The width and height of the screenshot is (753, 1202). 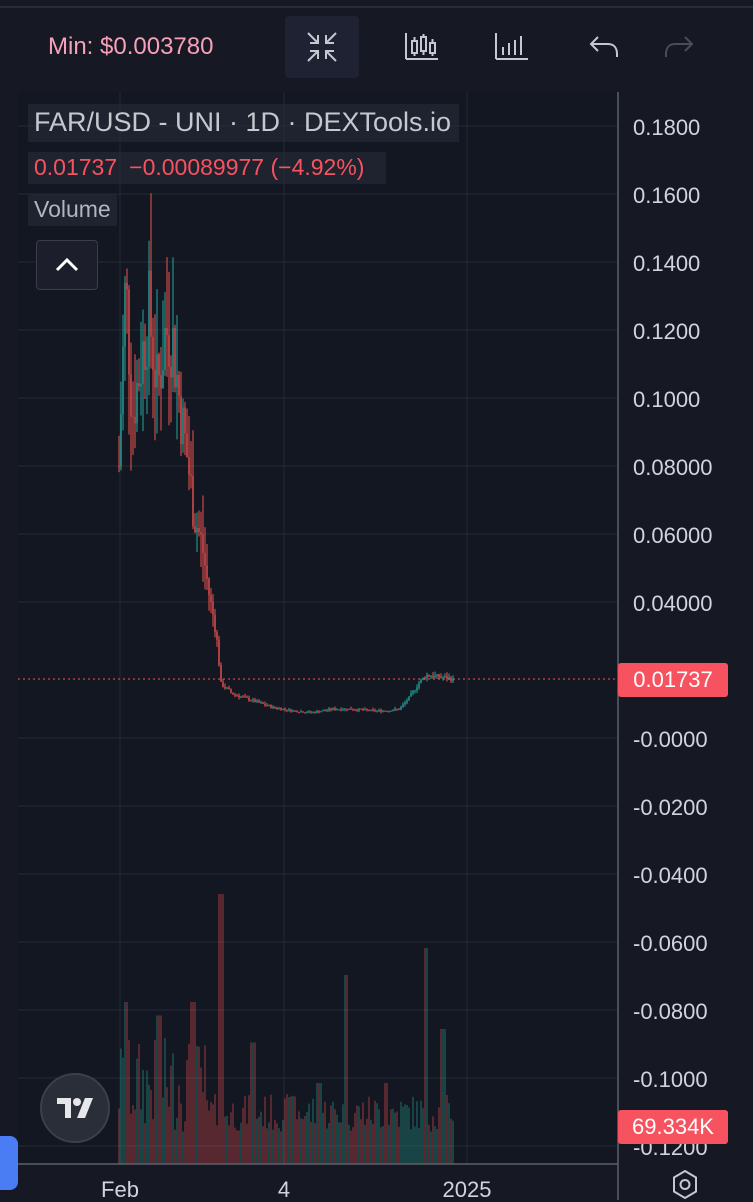 What do you see at coordinates (67, 265) in the screenshot?
I see `collapse-legend-button` at bounding box center [67, 265].